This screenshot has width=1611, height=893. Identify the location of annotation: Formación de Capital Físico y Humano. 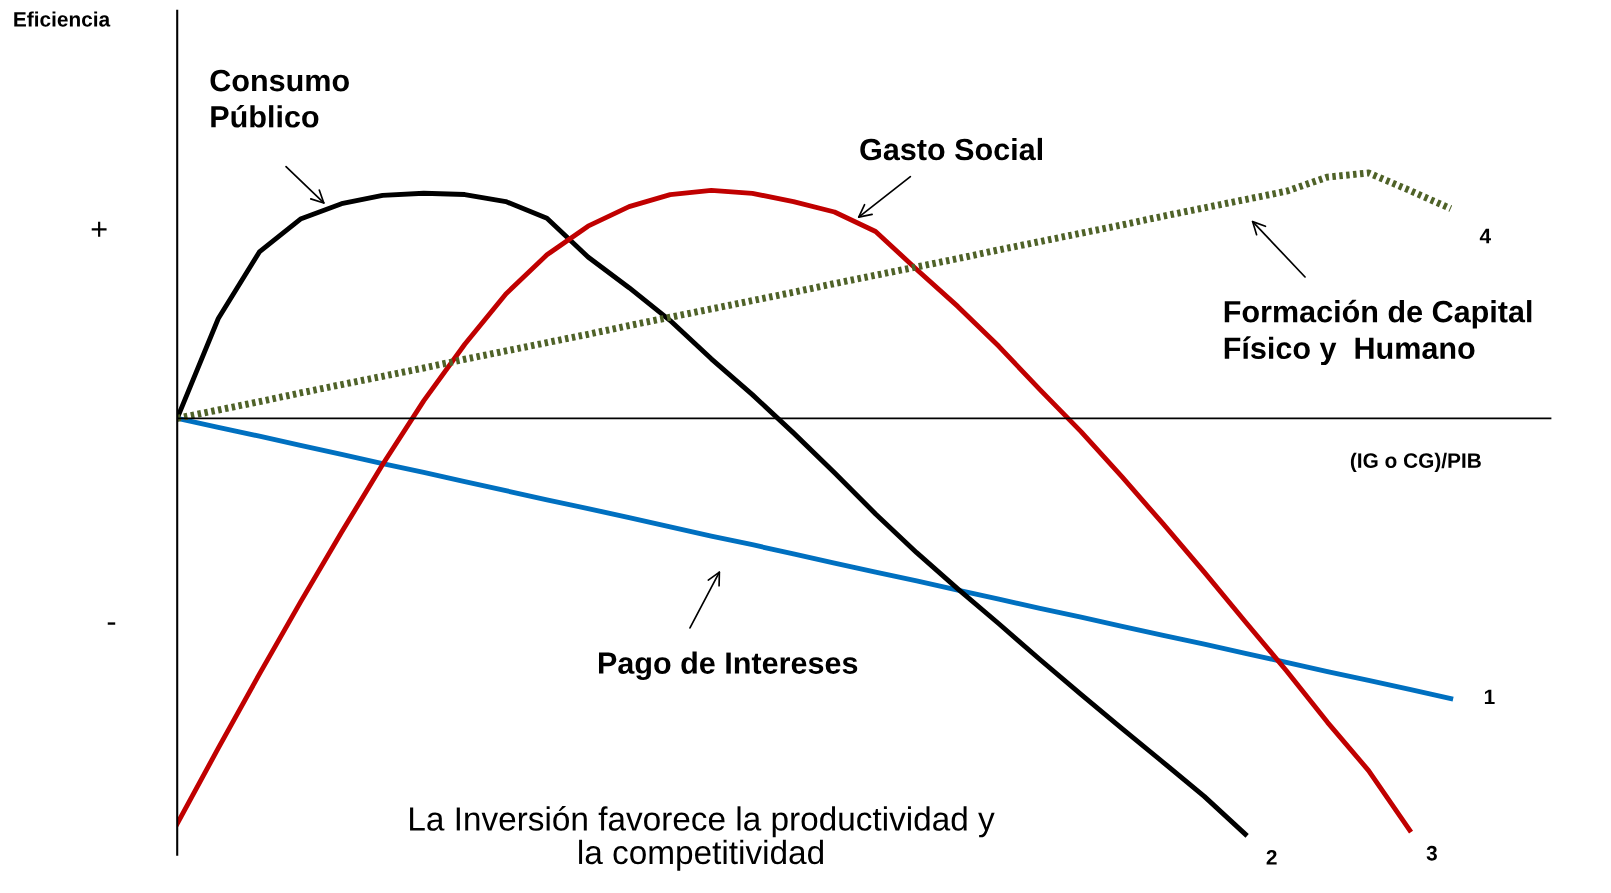
(1378, 332).